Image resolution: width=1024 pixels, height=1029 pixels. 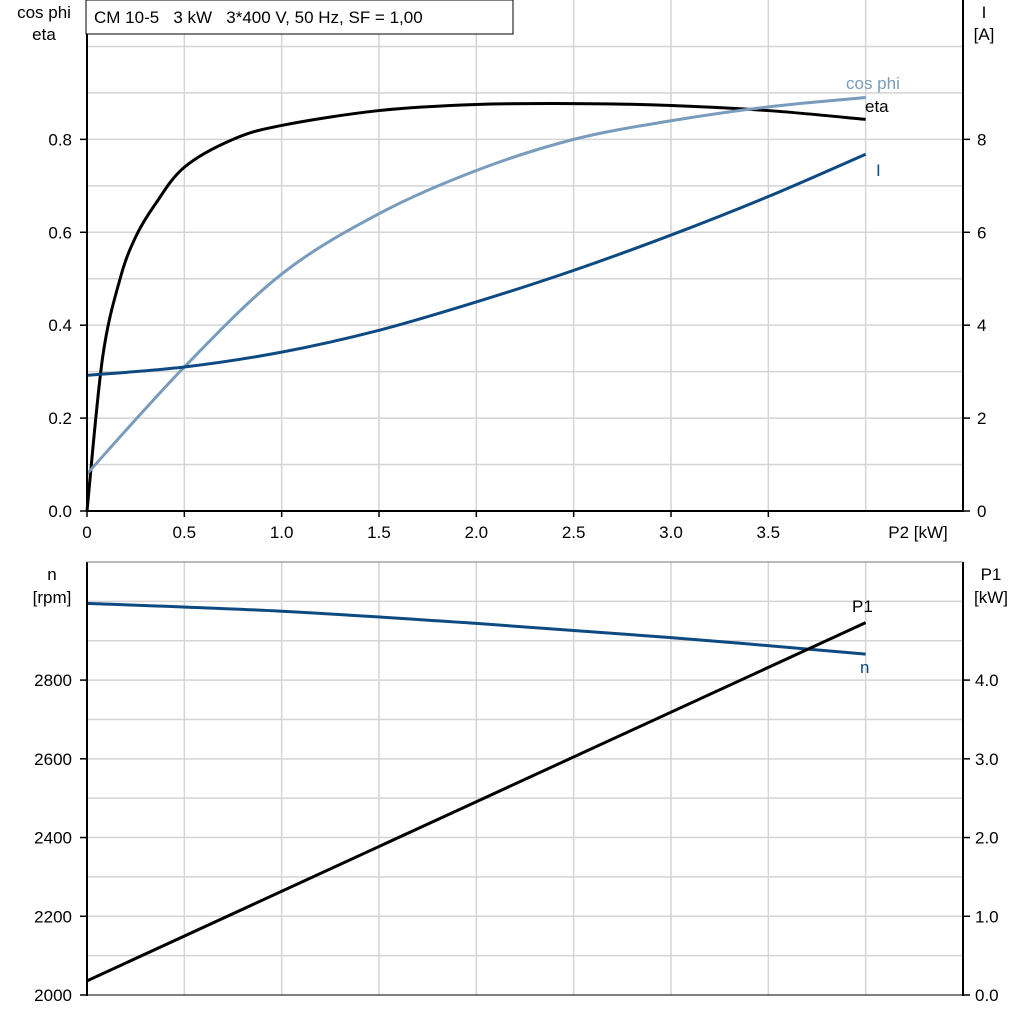 I want to click on y-right-tick-label: 6, so click(x=981, y=232).